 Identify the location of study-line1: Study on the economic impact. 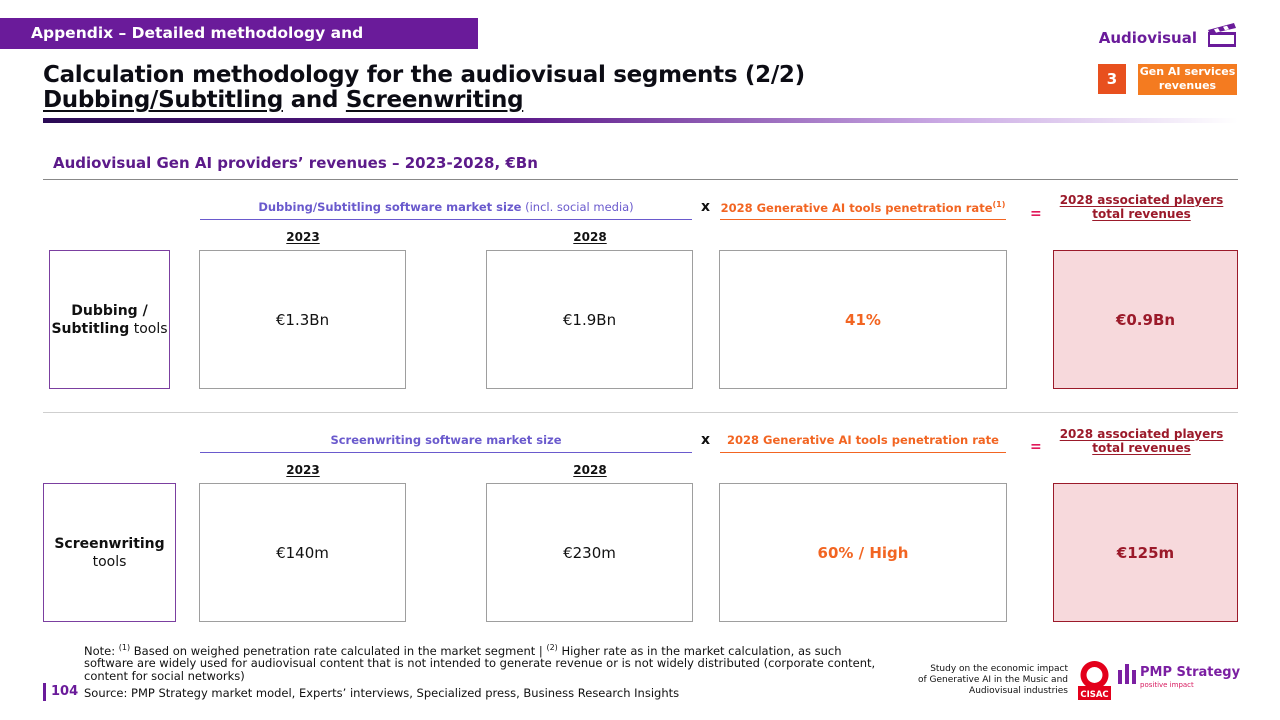
(999, 669).